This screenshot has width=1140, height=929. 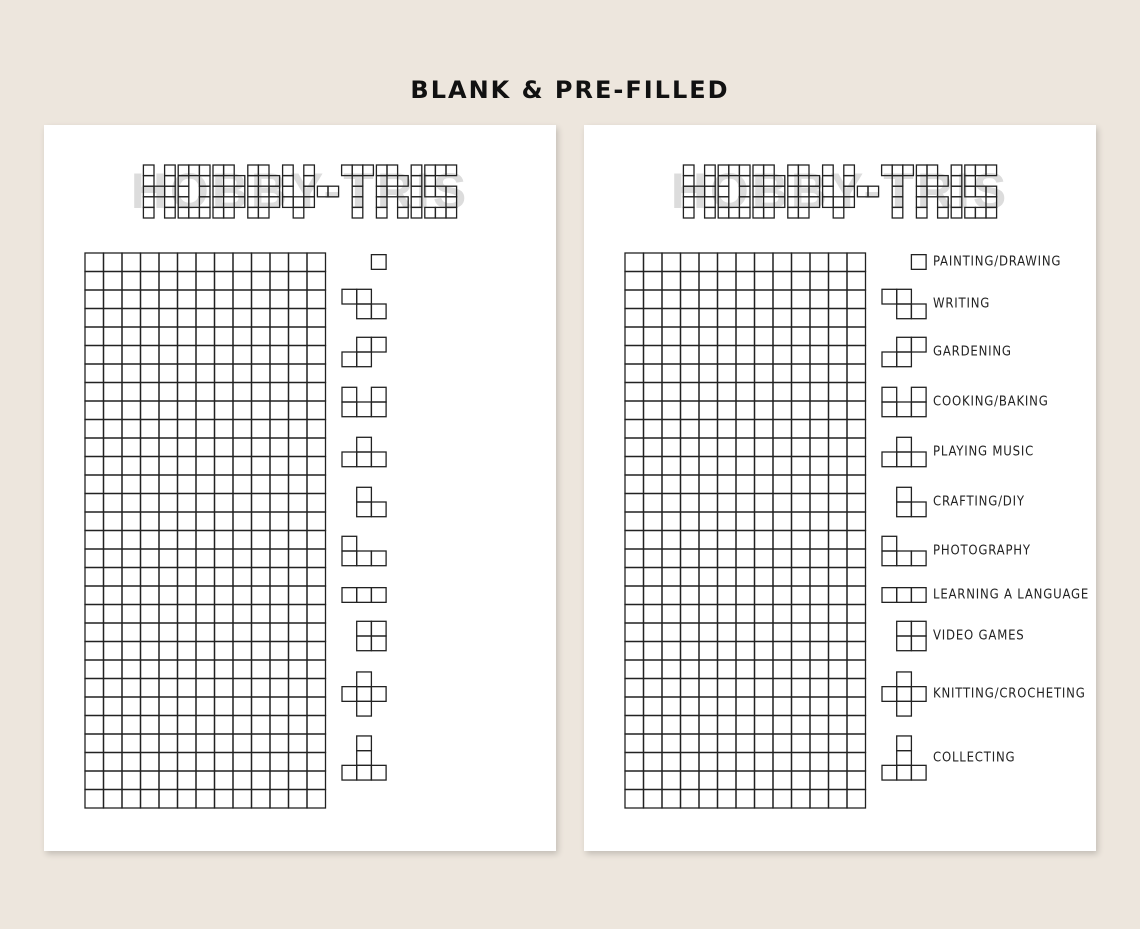 I want to click on legend-label: CRAFTING/DIY, so click(x=979, y=502).